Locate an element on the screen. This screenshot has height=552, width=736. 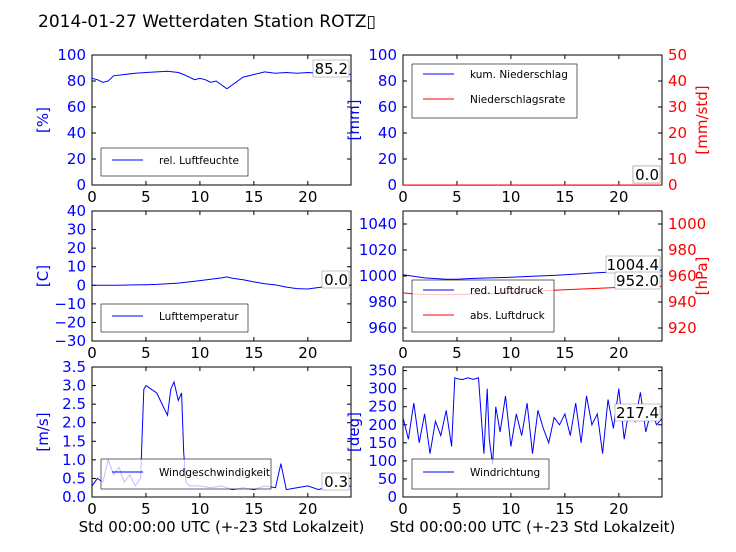
y-right-tick-label: 30 is located at coordinates (677, 107).